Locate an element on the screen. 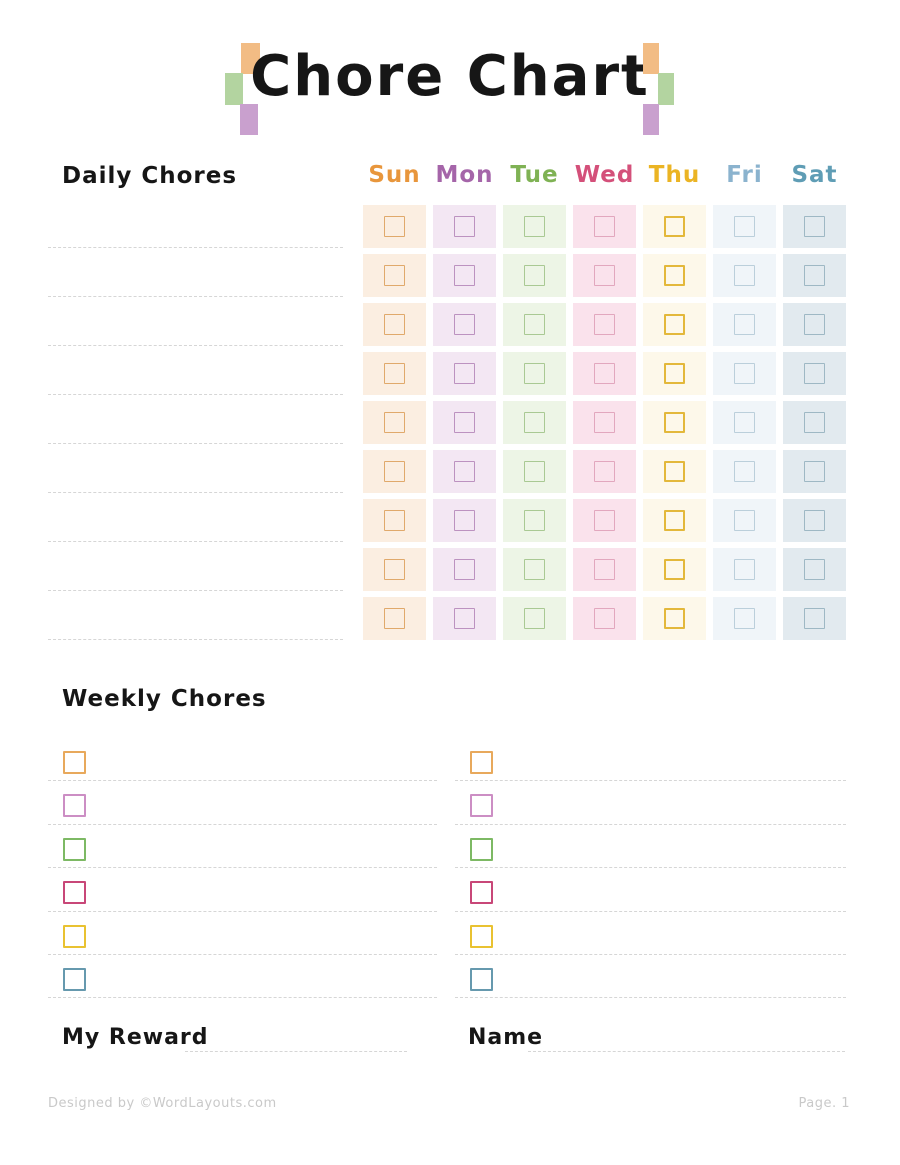 The height and width of the screenshot is (1165, 900). daily-cell-sun-row9 is located at coordinates (394, 618).